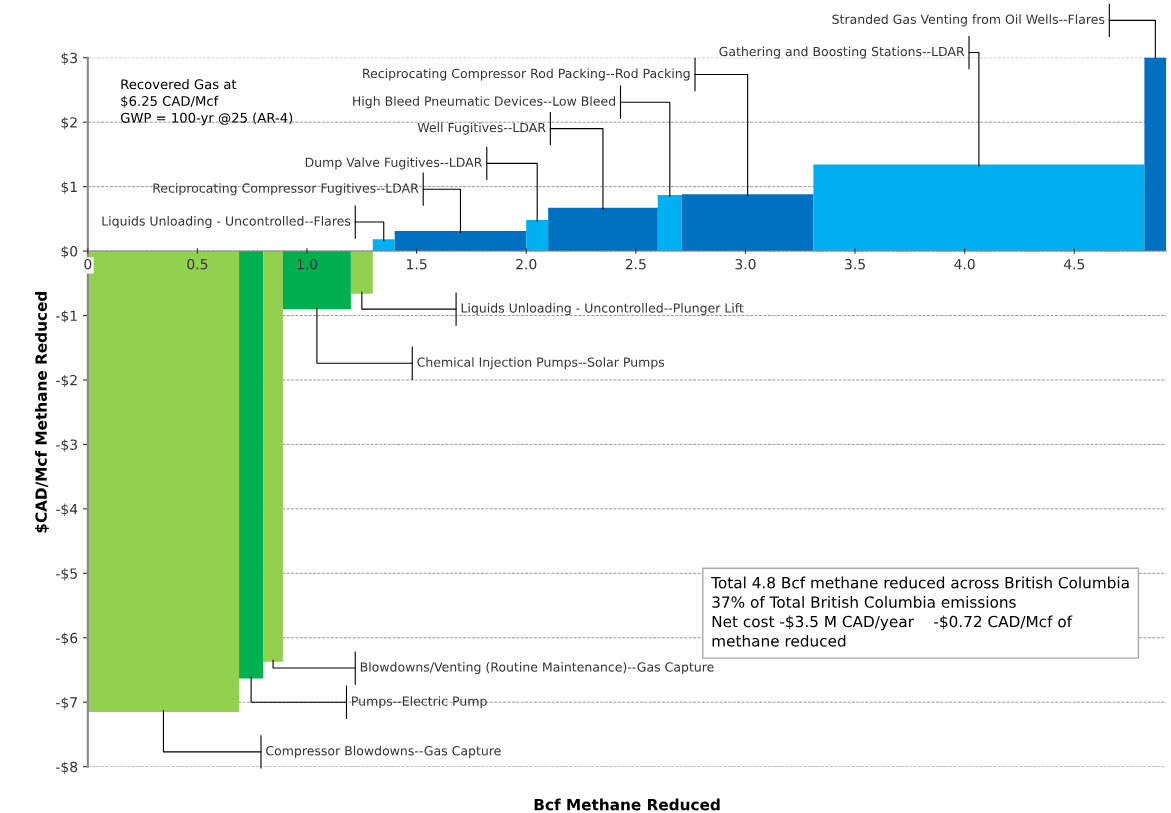 The height and width of the screenshot is (813, 1171). I want to click on y-tick-label: -$6, so click(67, 639).